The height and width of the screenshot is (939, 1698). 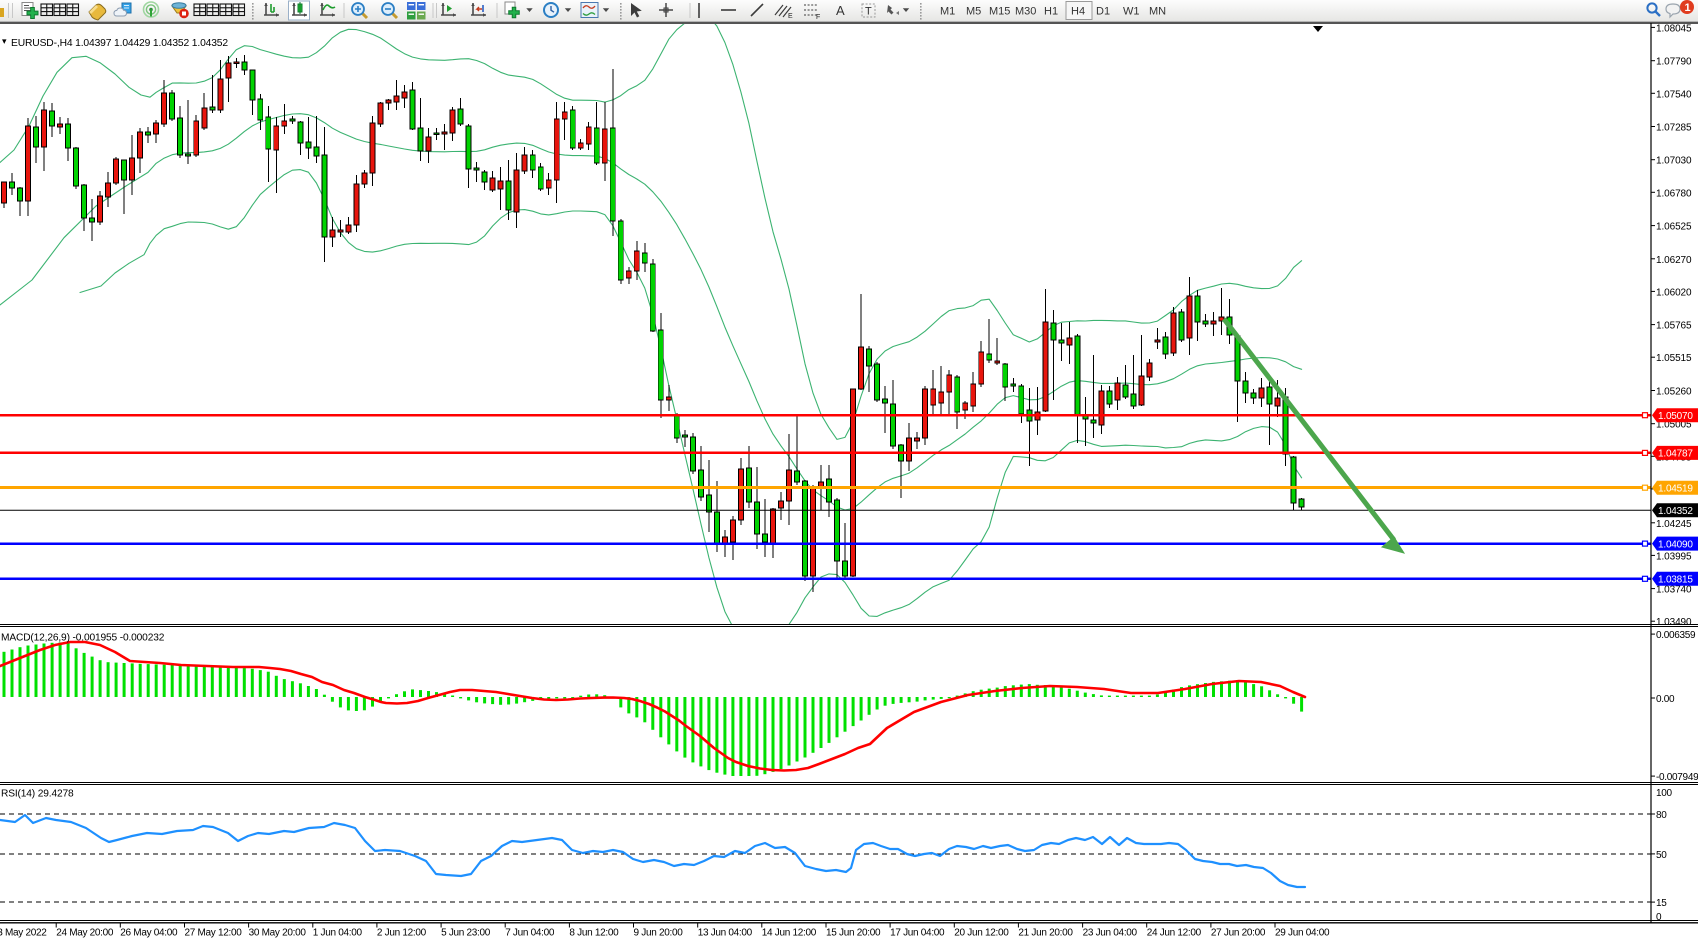 What do you see at coordinates (1025, 12) in the screenshot?
I see `svg-text: M30` at bounding box center [1025, 12].